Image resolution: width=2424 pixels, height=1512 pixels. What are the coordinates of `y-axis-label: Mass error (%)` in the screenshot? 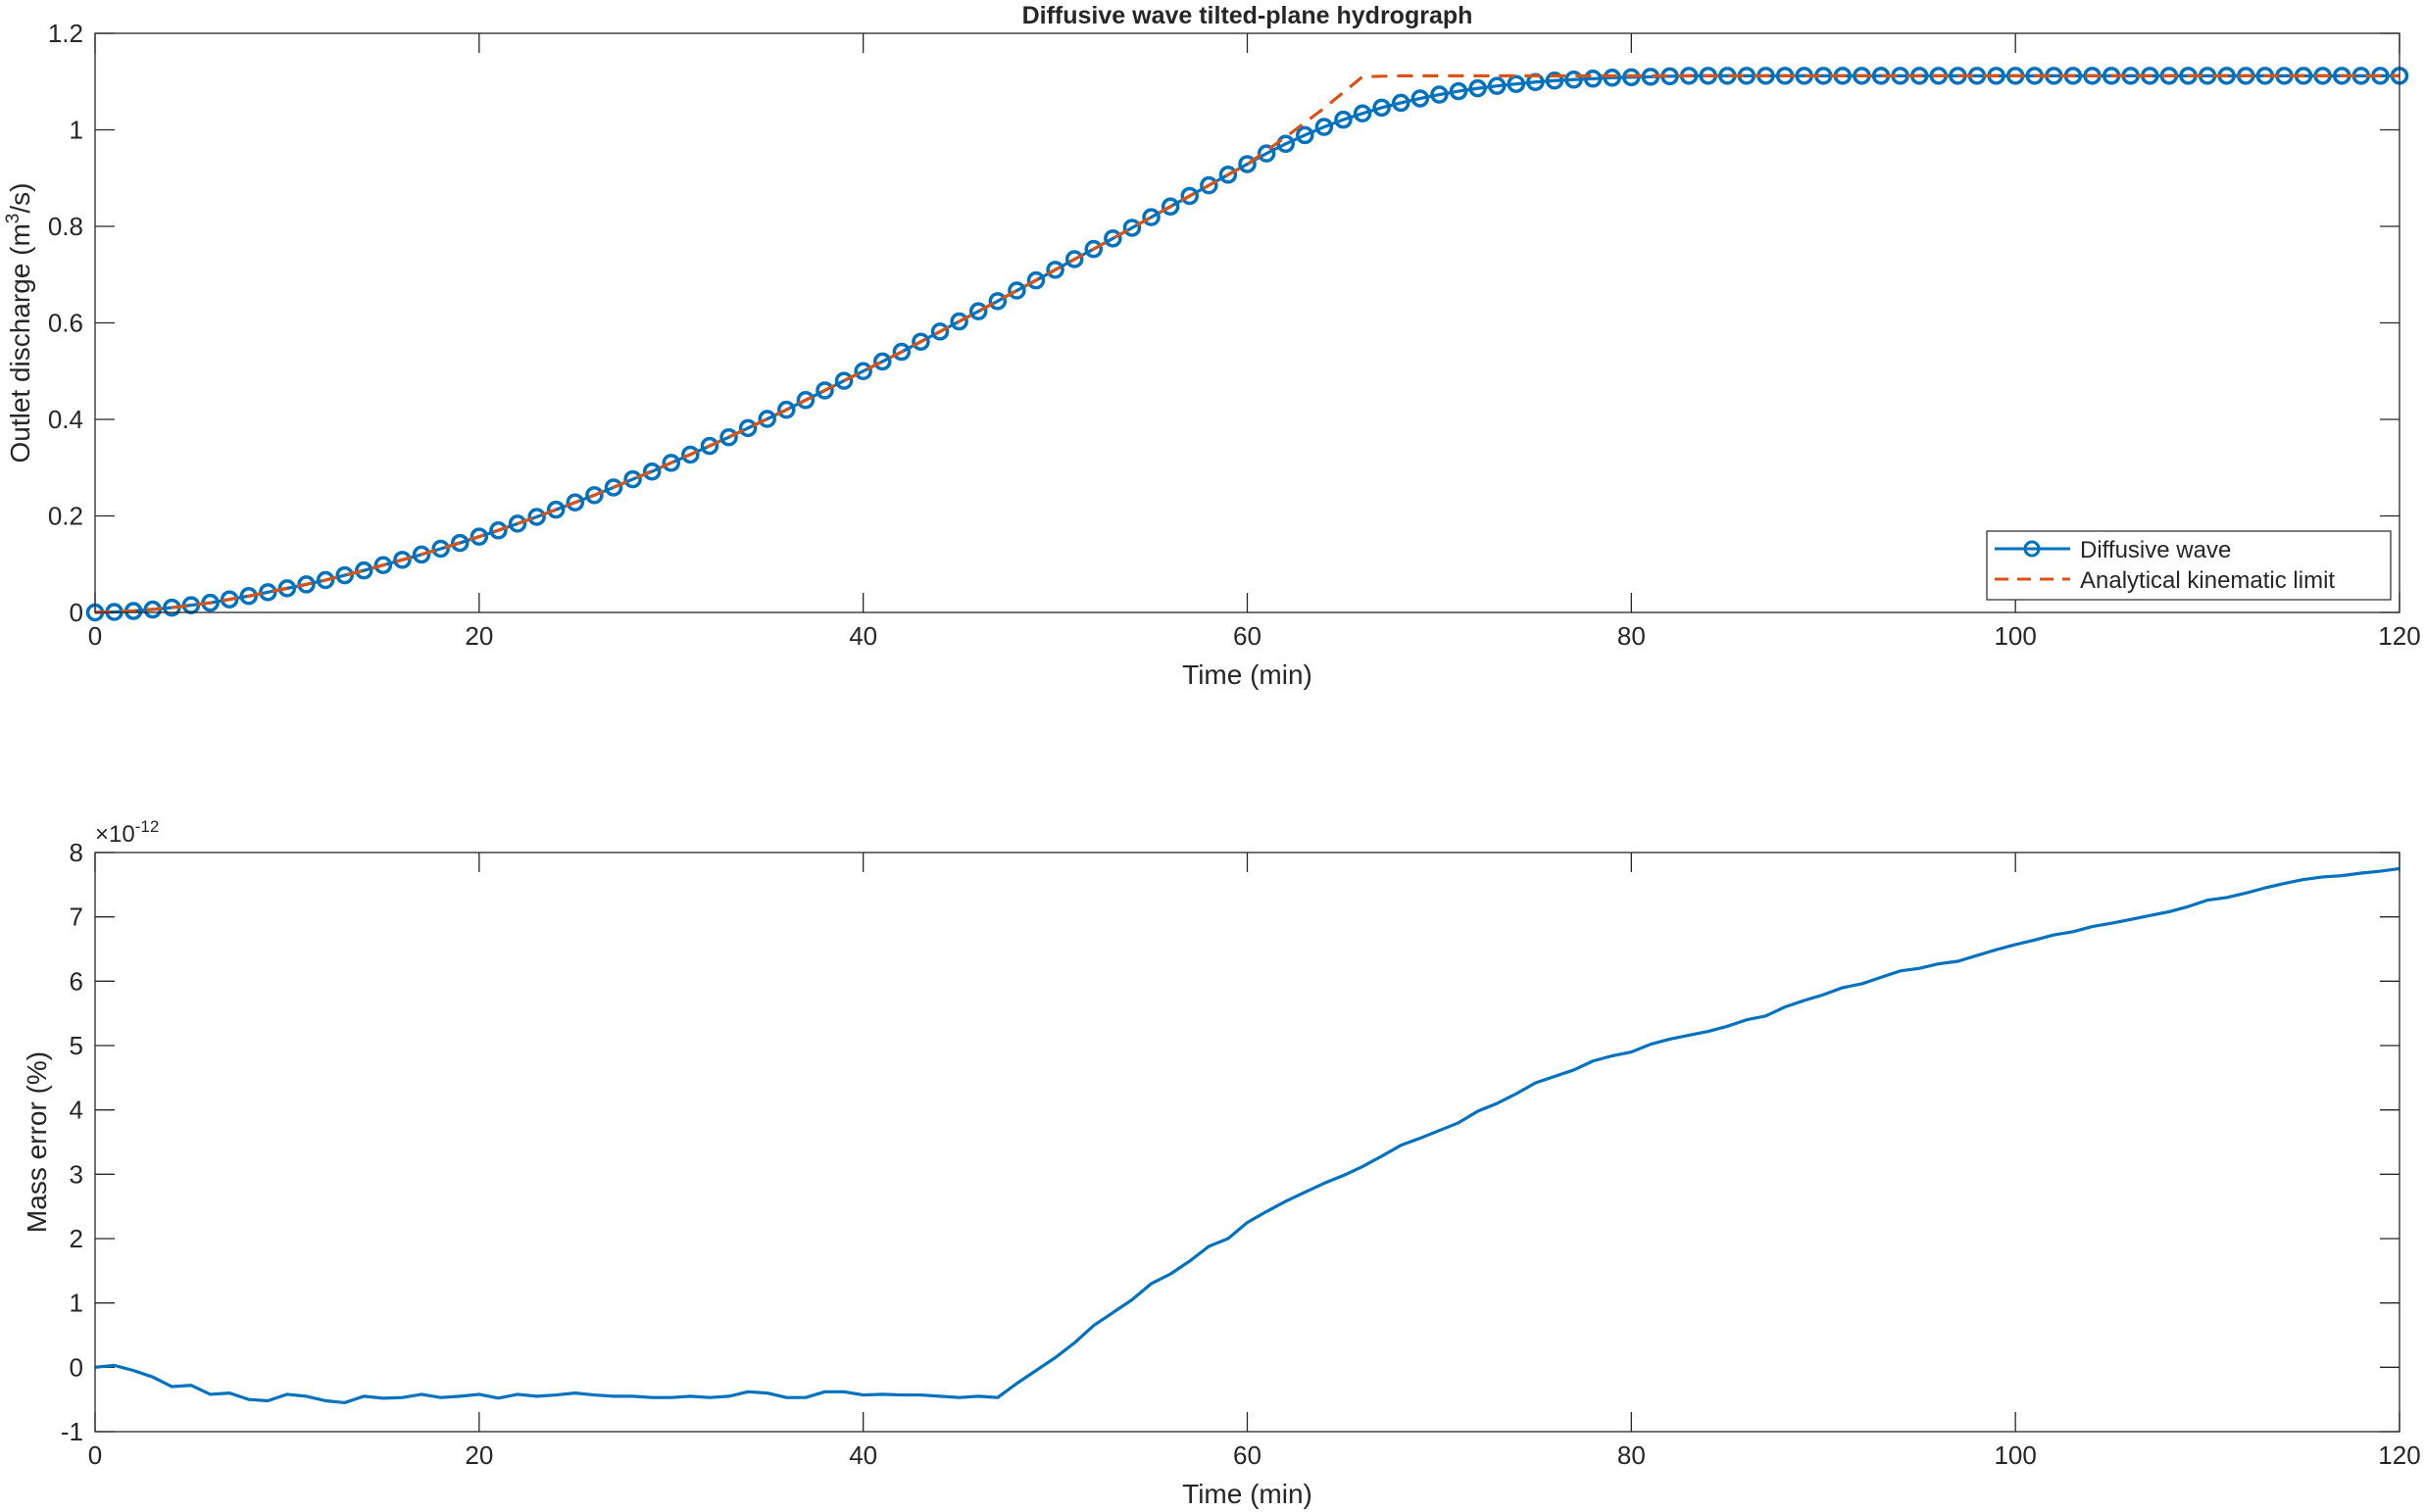 It's located at (37, 1142).